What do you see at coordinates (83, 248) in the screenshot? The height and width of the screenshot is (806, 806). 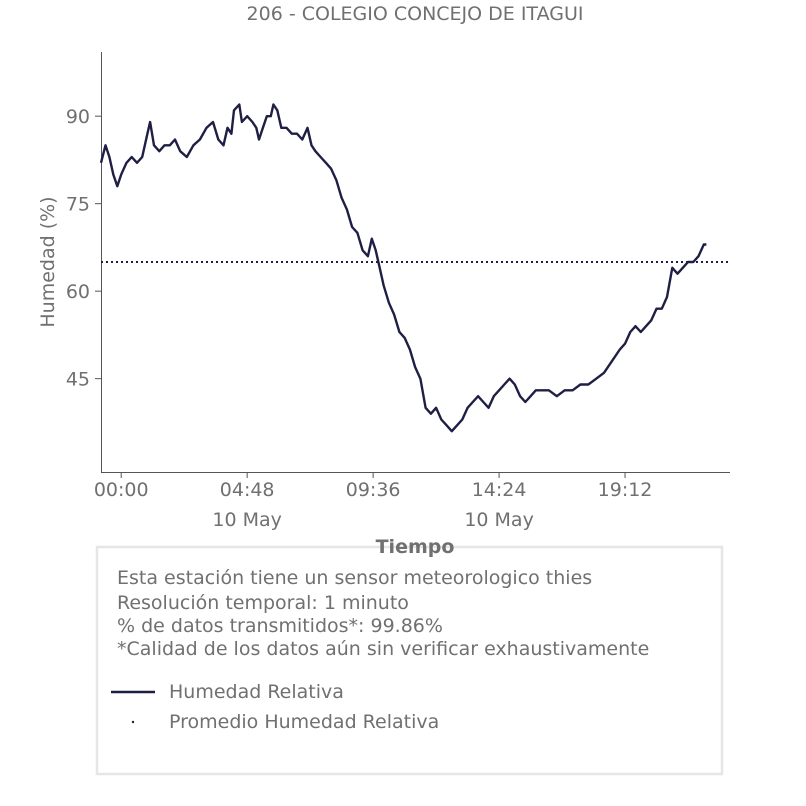 I see `y-ticks: 45 60 75 90` at bounding box center [83, 248].